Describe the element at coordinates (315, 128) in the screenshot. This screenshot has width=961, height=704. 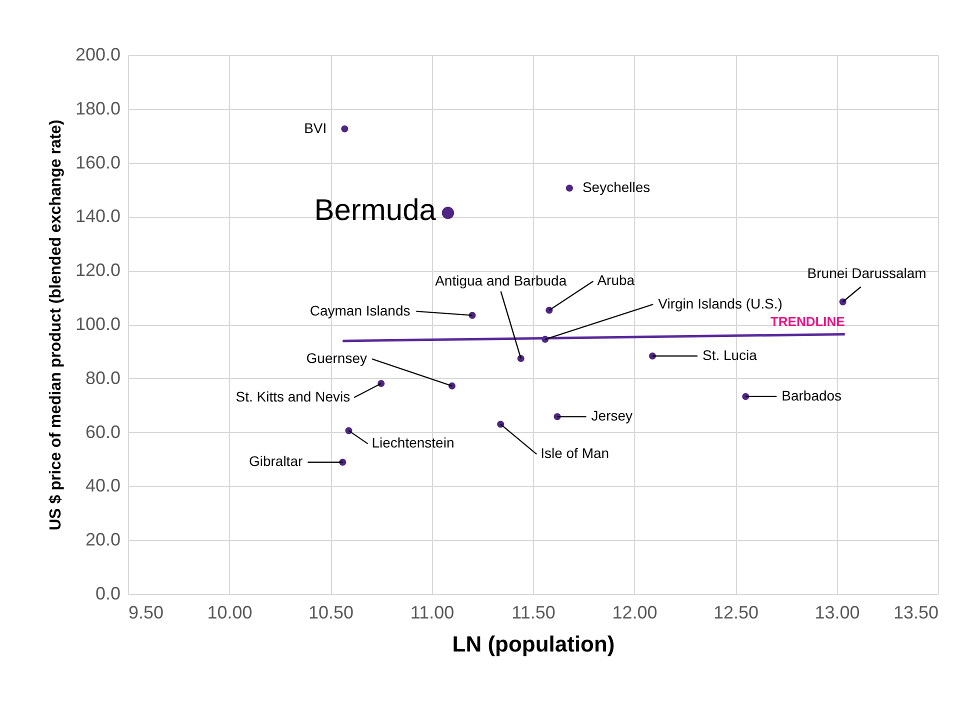
I see `annotation: BVI` at that location.